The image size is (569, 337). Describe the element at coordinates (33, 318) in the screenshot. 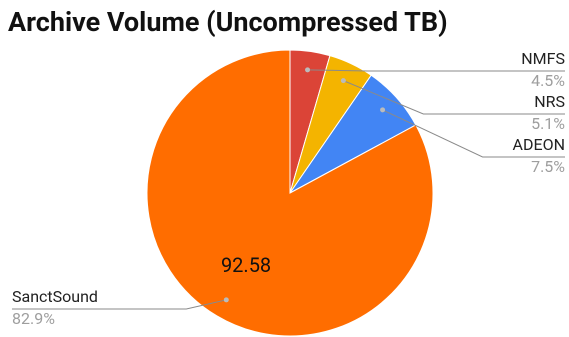

I see `slice-percent: 82.9%` at that location.